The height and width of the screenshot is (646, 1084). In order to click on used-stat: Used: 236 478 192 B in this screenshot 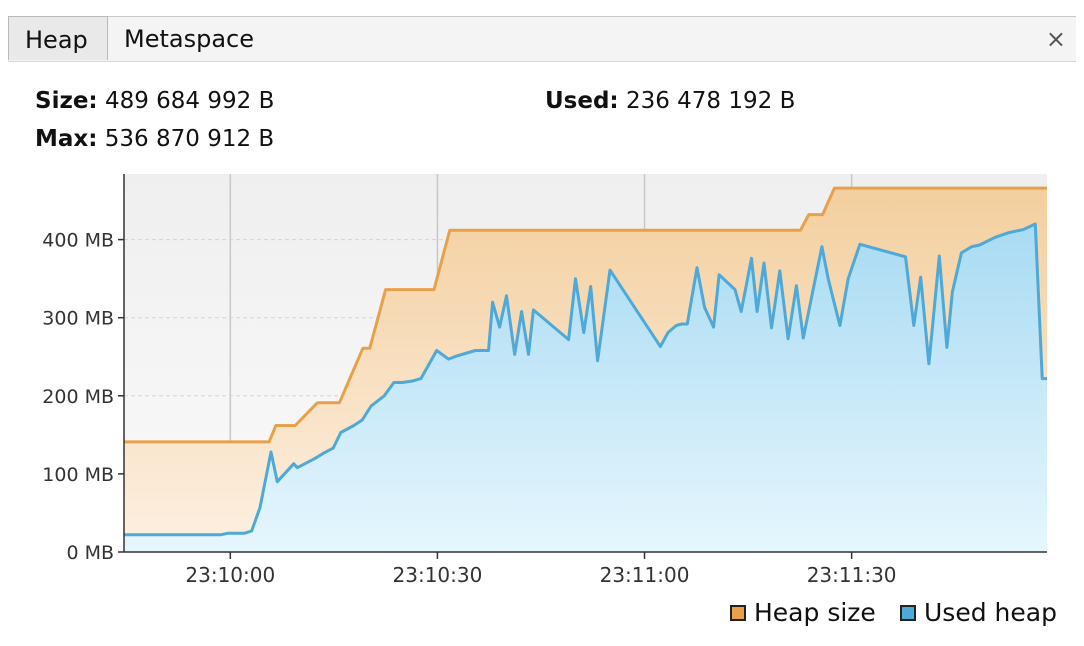, I will do `click(670, 101)`.